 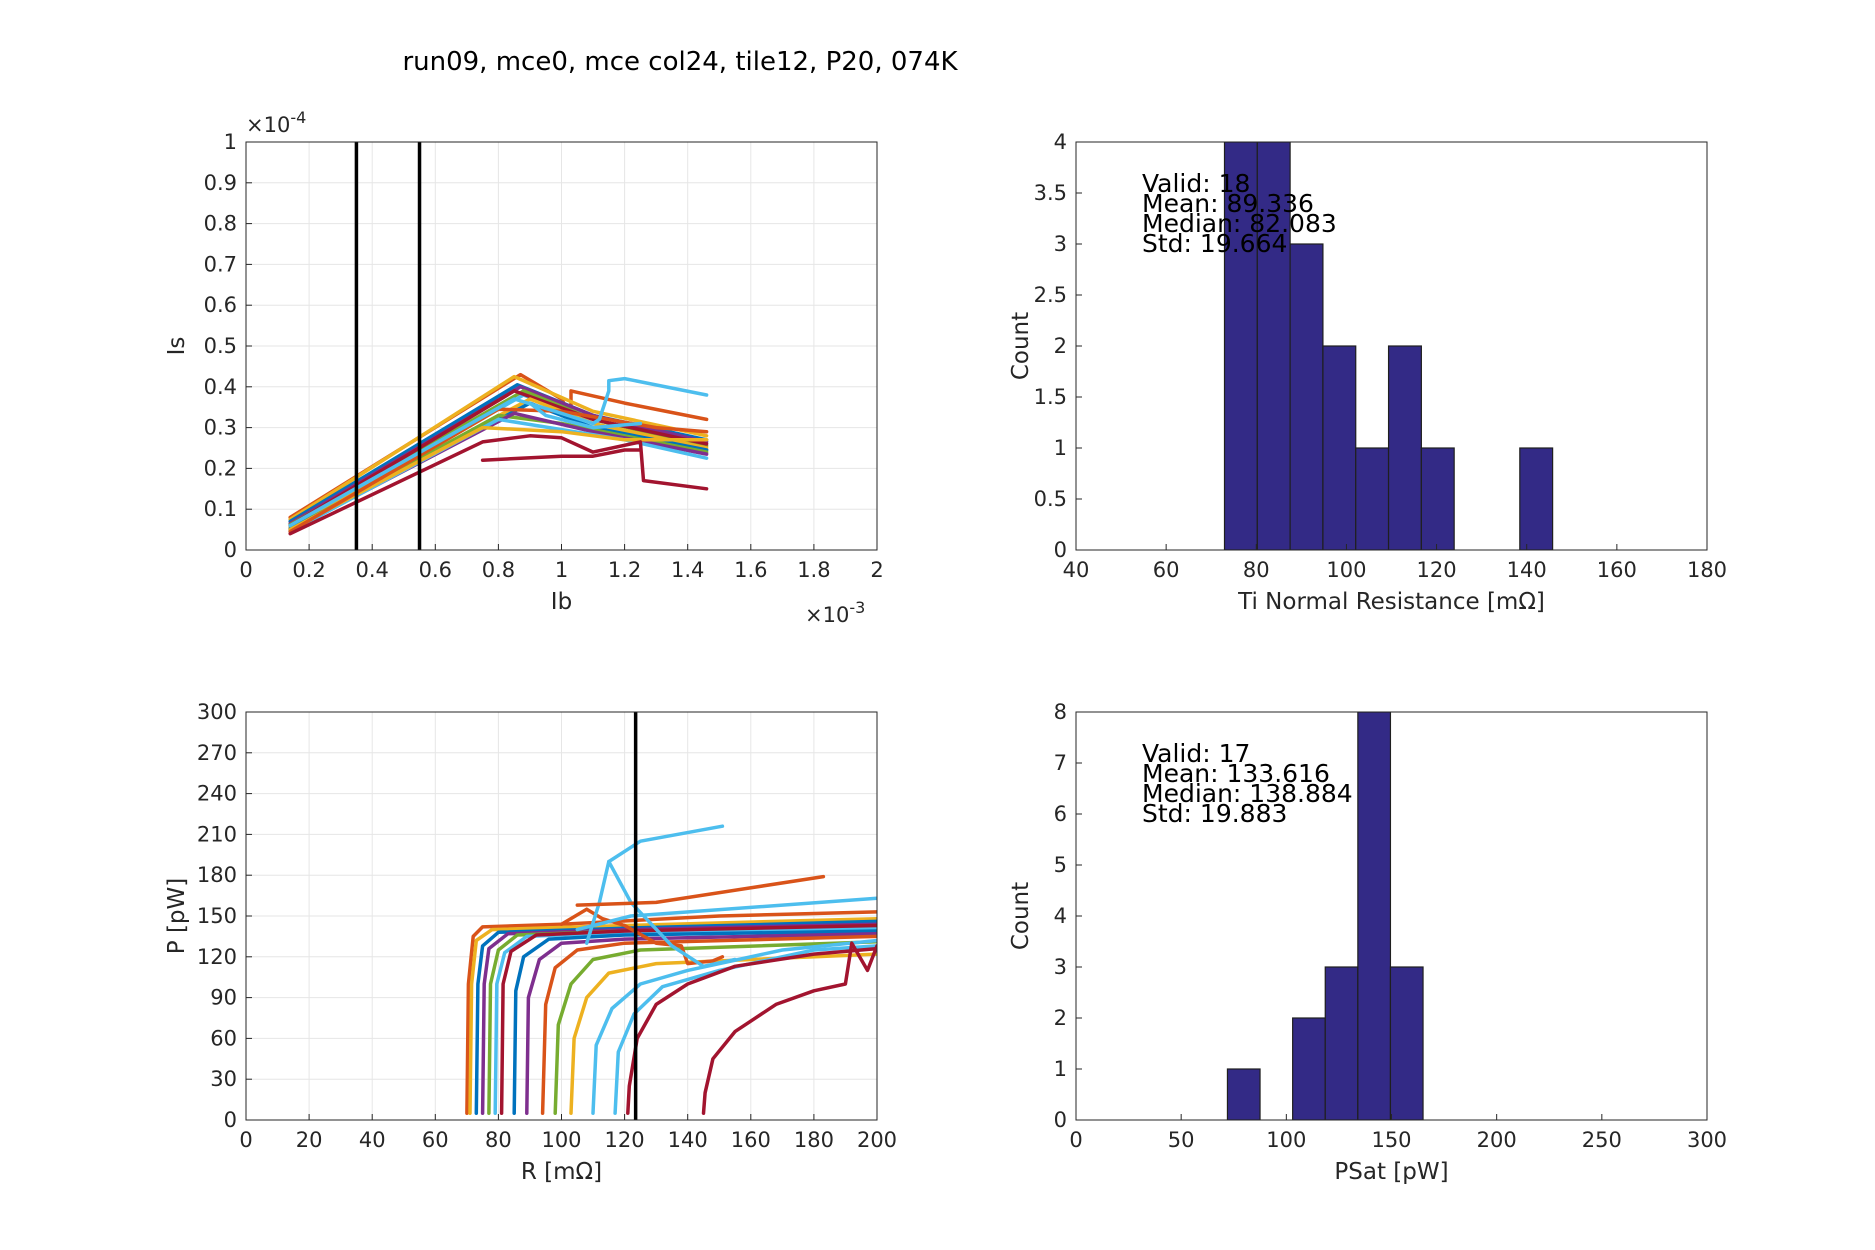 What do you see at coordinates (1236, 773) in the screenshot?
I see `stat-mean: Mean: 133.616` at bounding box center [1236, 773].